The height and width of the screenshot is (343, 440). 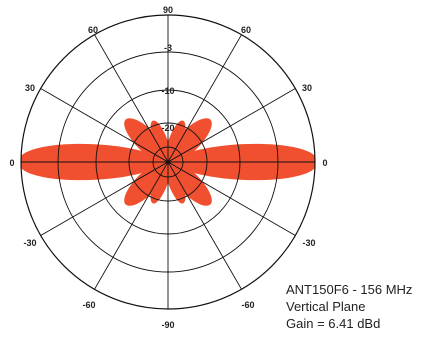 I want to click on angle-label-neg60-right: -60, so click(x=247, y=305).